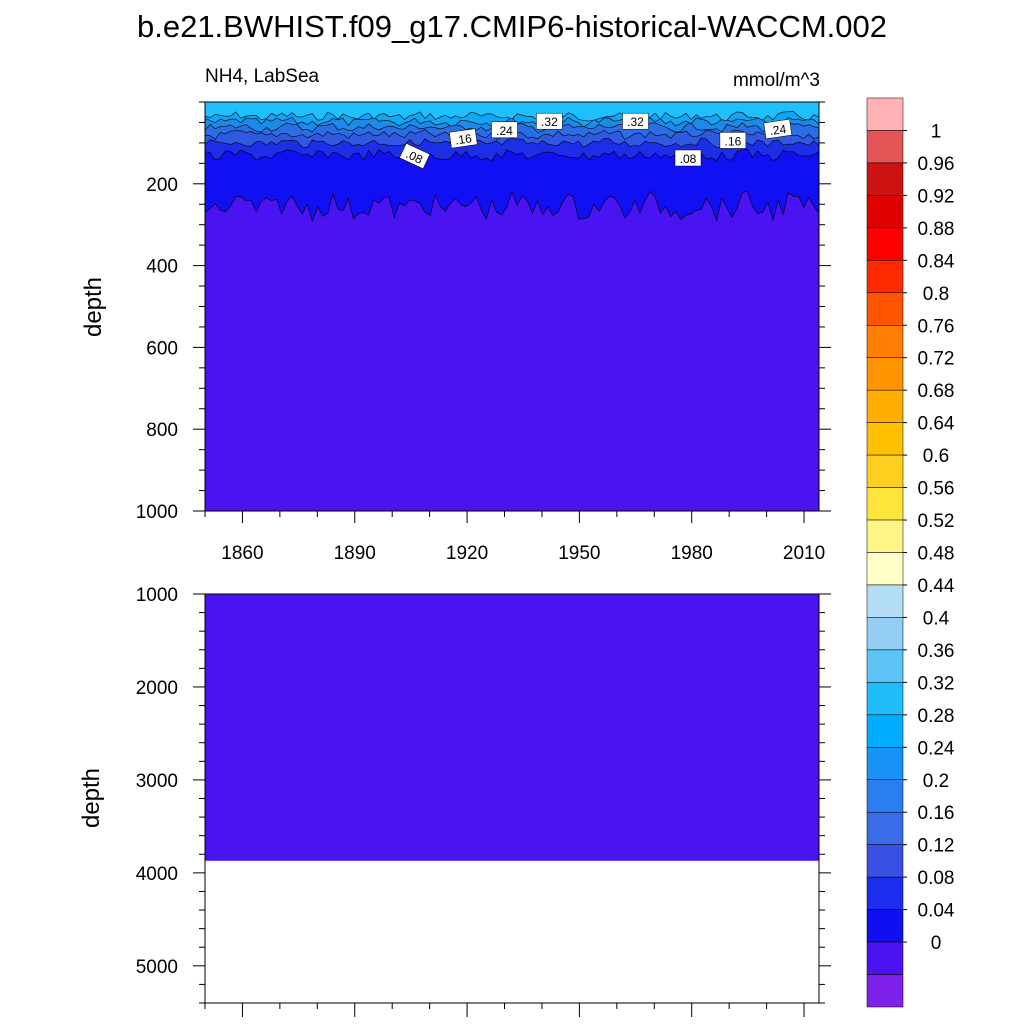  What do you see at coordinates (936, 618) in the screenshot?
I see `colorbar-label: 0.4` at bounding box center [936, 618].